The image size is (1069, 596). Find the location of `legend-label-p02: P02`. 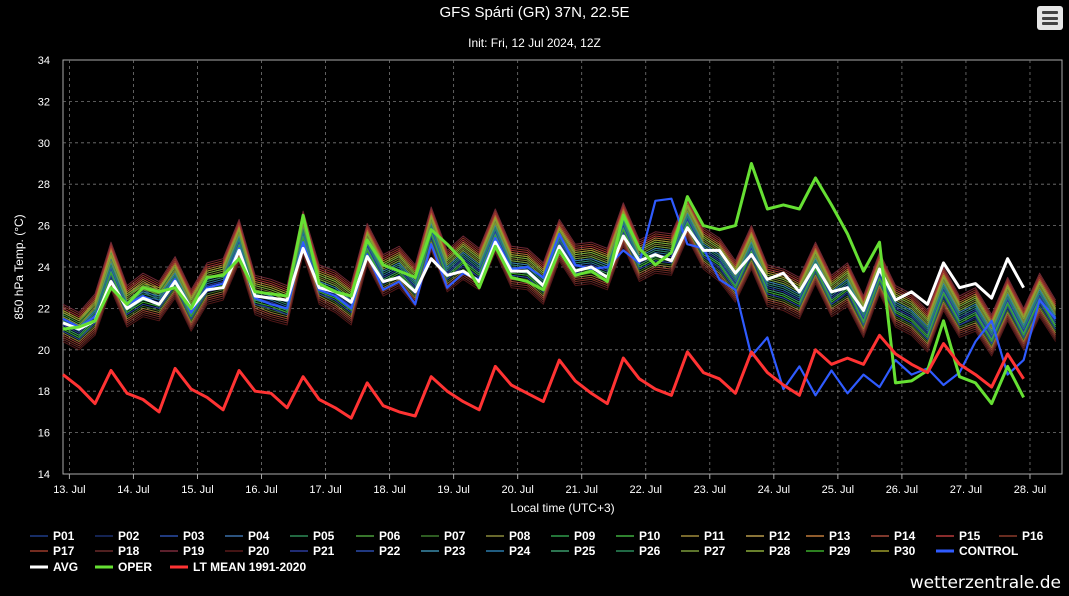

legend-label-p02: P02 is located at coordinates (129, 536).